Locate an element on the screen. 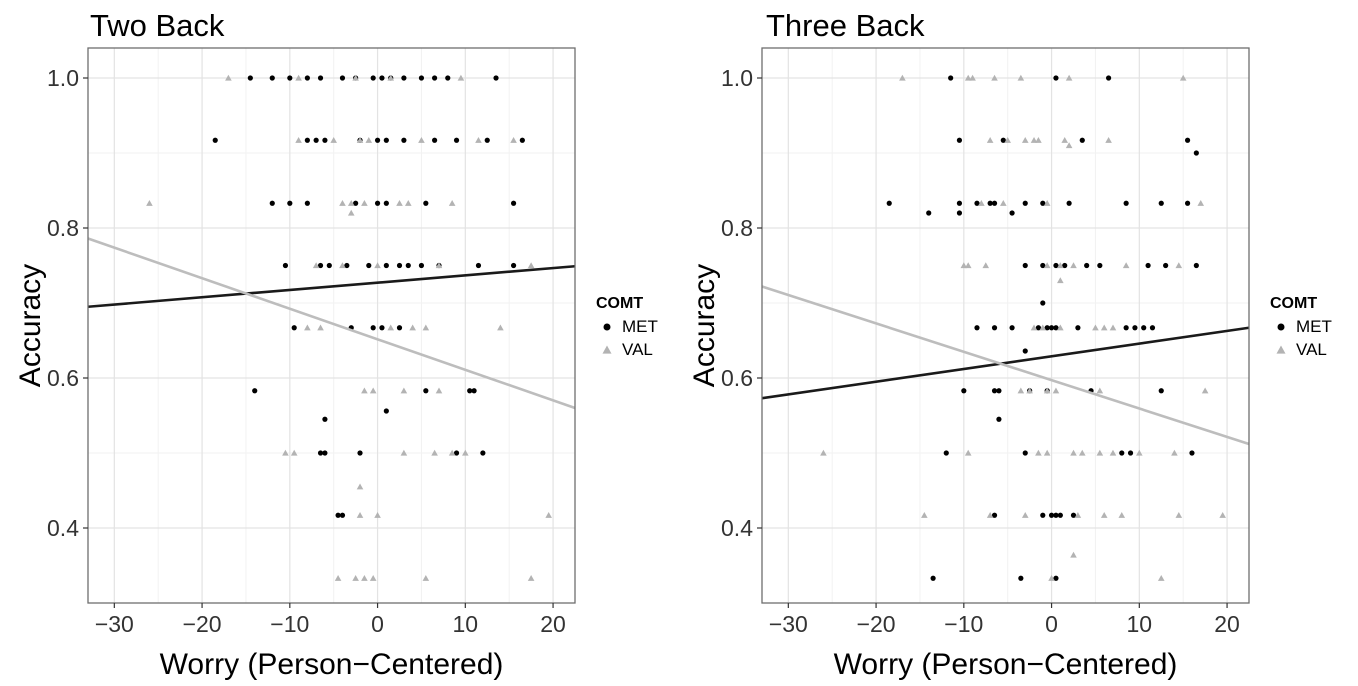 Image resolution: width=1358 pixels, height=686 pixels. fit-line-met is located at coordinates (1005, 363).